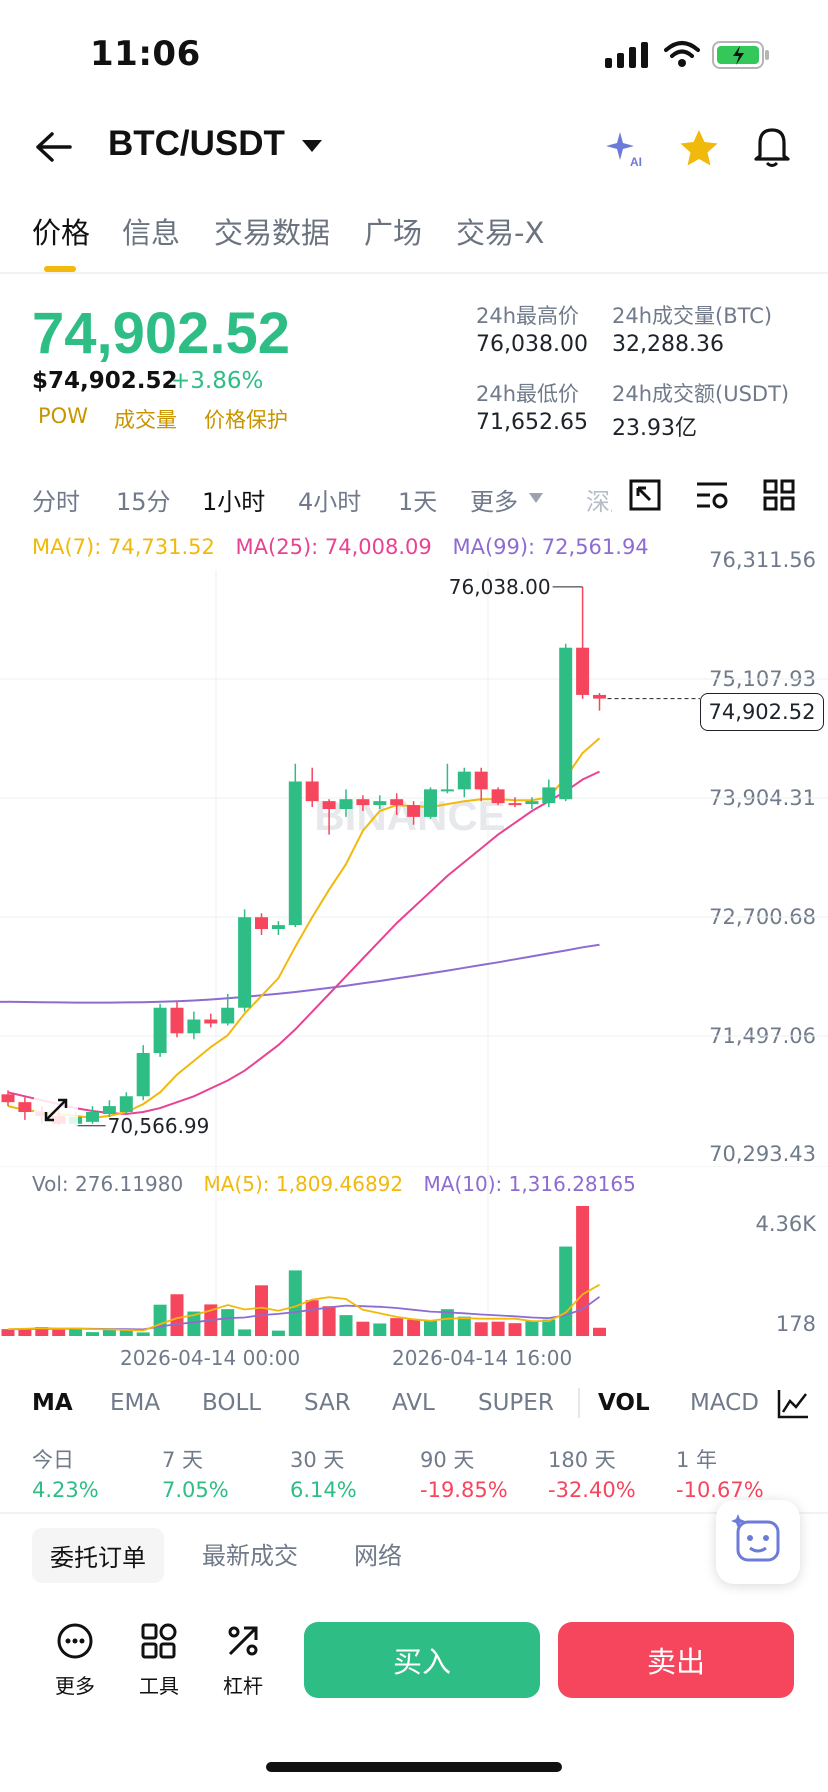  Describe the element at coordinates (161, 333) in the screenshot. I see `last-price: 74,902.52` at that location.